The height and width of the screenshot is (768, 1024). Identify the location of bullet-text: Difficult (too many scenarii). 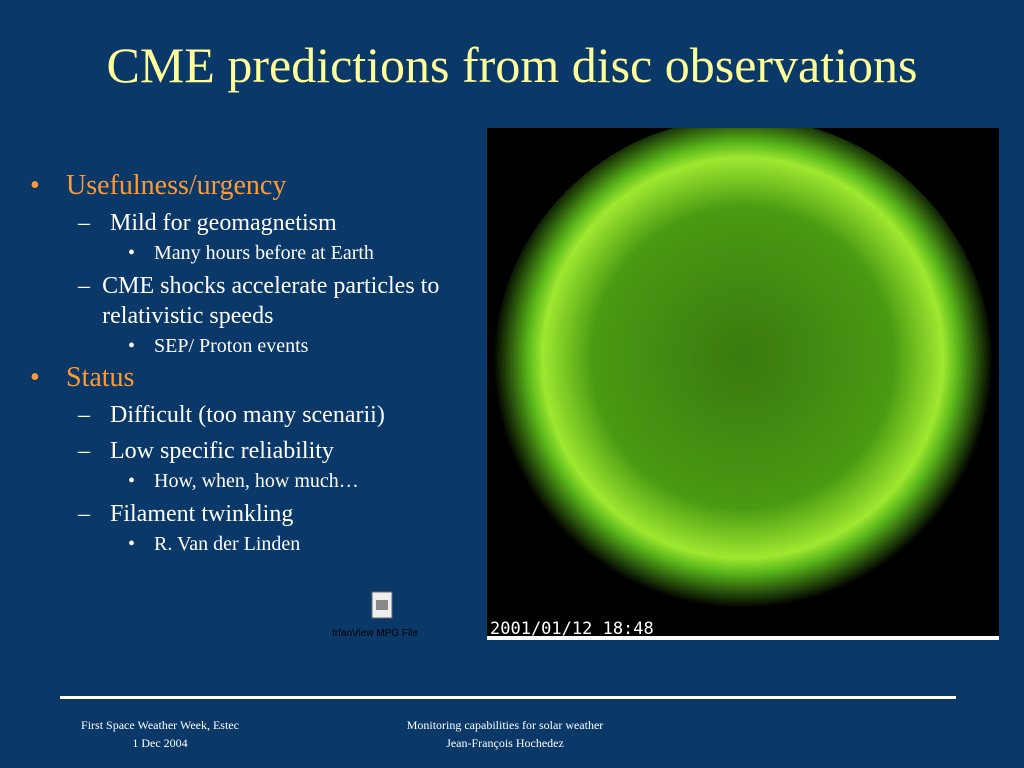
(247, 415).